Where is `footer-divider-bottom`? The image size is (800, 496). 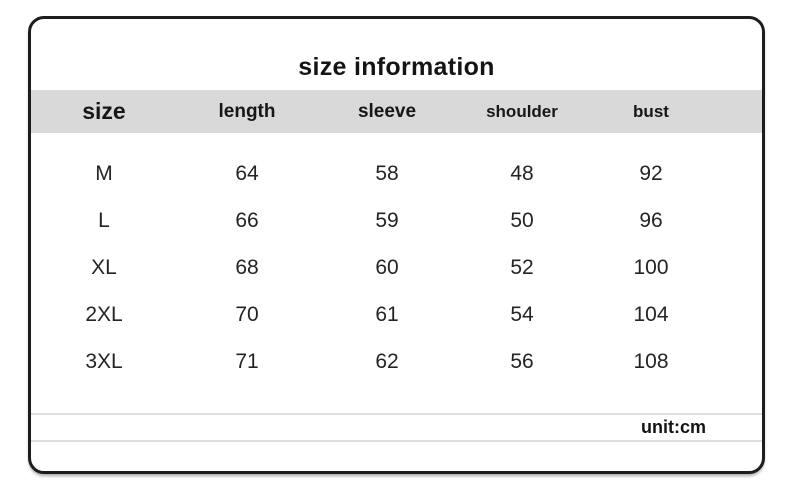 footer-divider-bottom is located at coordinates (396, 441).